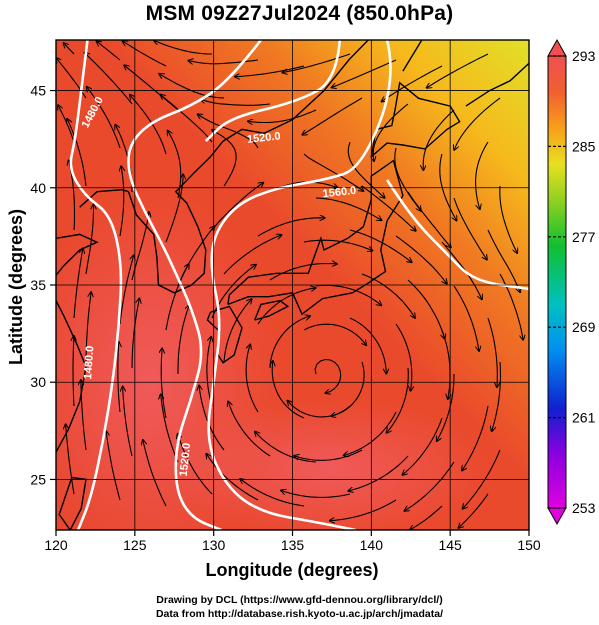 The height and width of the screenshot is (625, 599). I want to click on colorbar-ticks: 293 285 277 269 261 253, so click(572, 282).